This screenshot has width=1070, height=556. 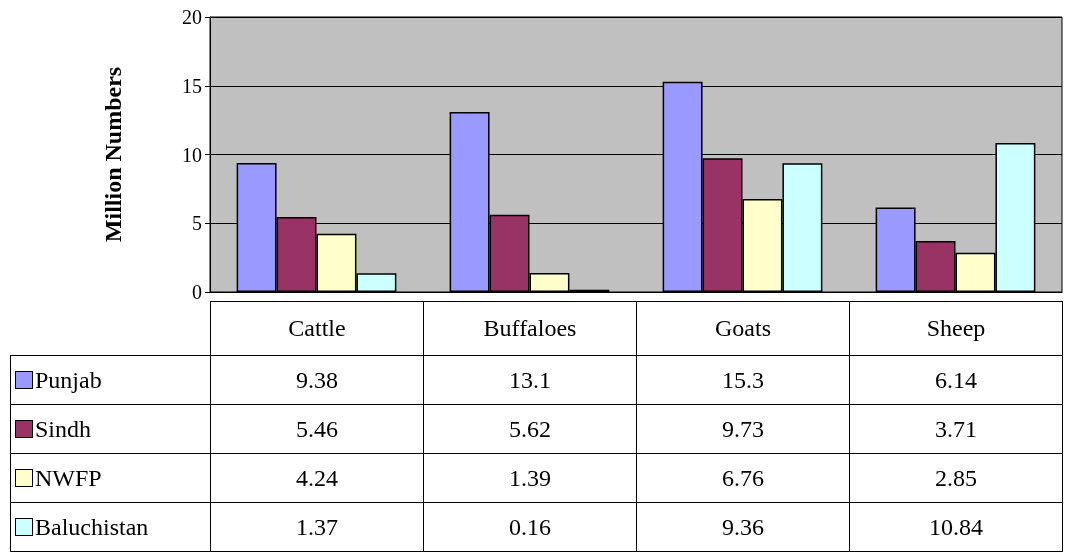 I want to click on y-tick-label: 5, so click(x=197, y=223).